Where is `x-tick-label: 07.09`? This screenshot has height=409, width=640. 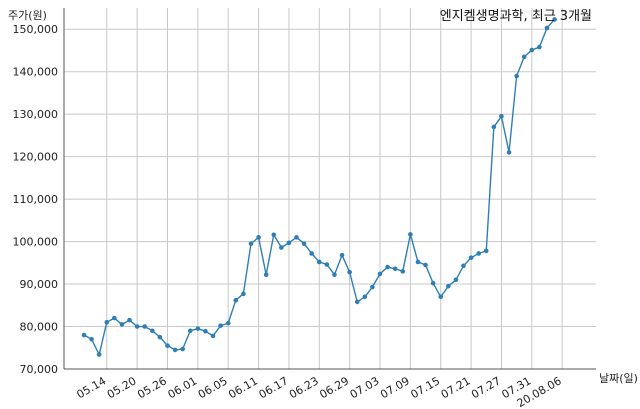
x-tick-label: 07.09 is located at coordinates (395, 387).